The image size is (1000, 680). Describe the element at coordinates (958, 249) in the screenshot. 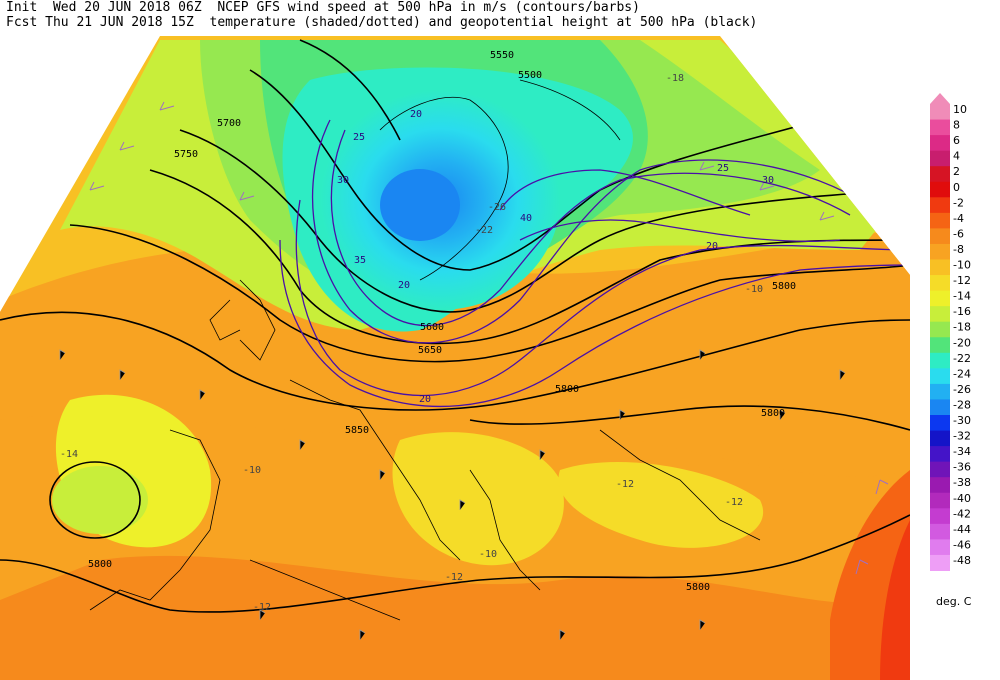

I see `colorbar-label: -8` at that location.